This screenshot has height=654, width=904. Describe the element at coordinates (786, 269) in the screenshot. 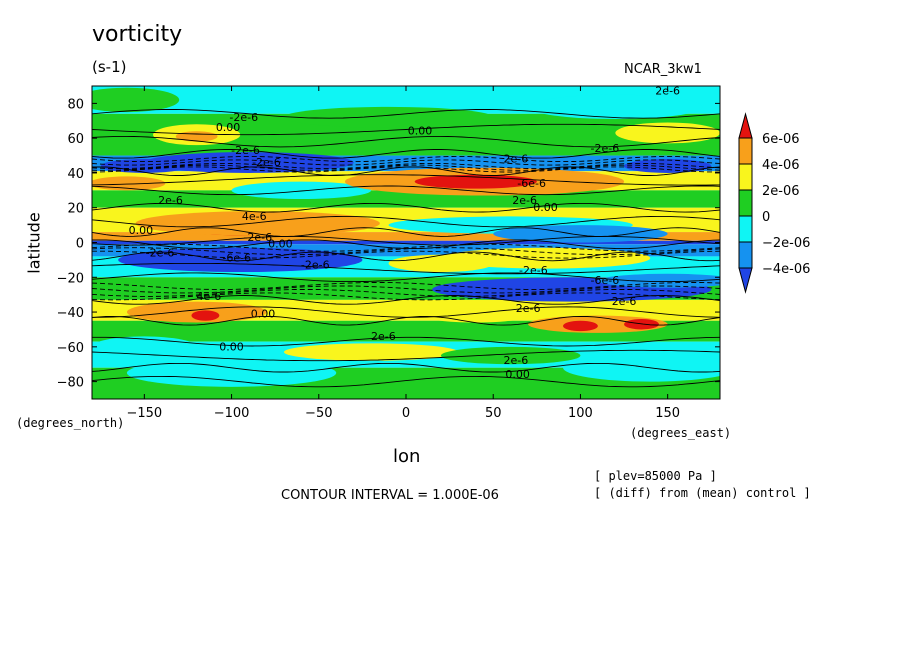

I see `colorbar-label: −4e-06` at that location.